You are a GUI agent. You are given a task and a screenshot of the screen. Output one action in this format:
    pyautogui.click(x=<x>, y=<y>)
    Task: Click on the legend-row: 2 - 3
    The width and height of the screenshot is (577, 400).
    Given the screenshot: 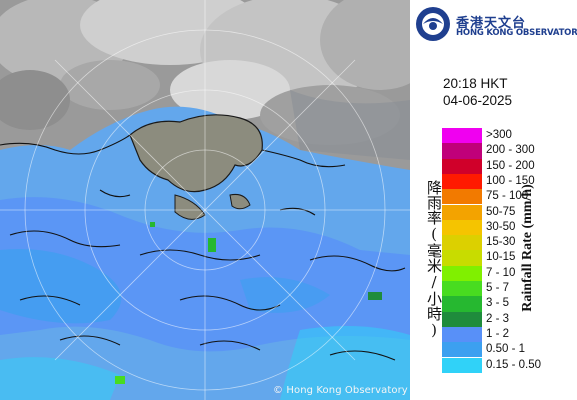 What is the action you would take?
    pyautogui.click(x=509, y=319)
    